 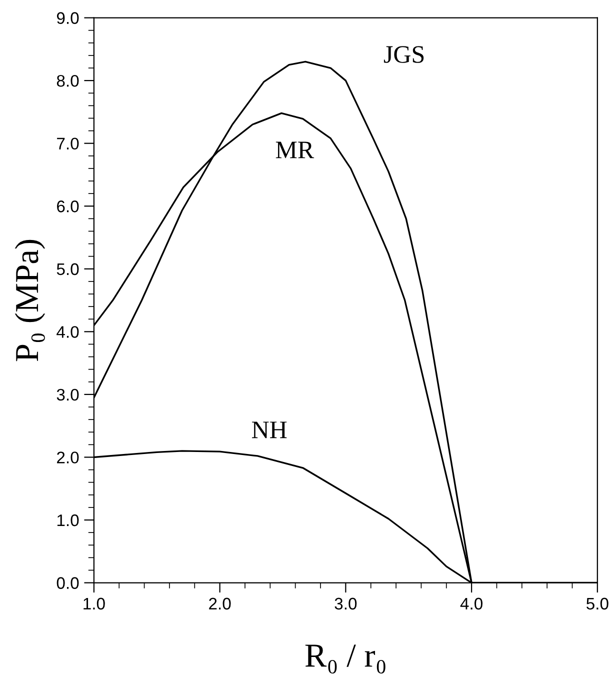 What do you see at coordinates (67, 332) in the screenshot?
I see `y-tick-label: 4.0` at bounding box center [67, 332].